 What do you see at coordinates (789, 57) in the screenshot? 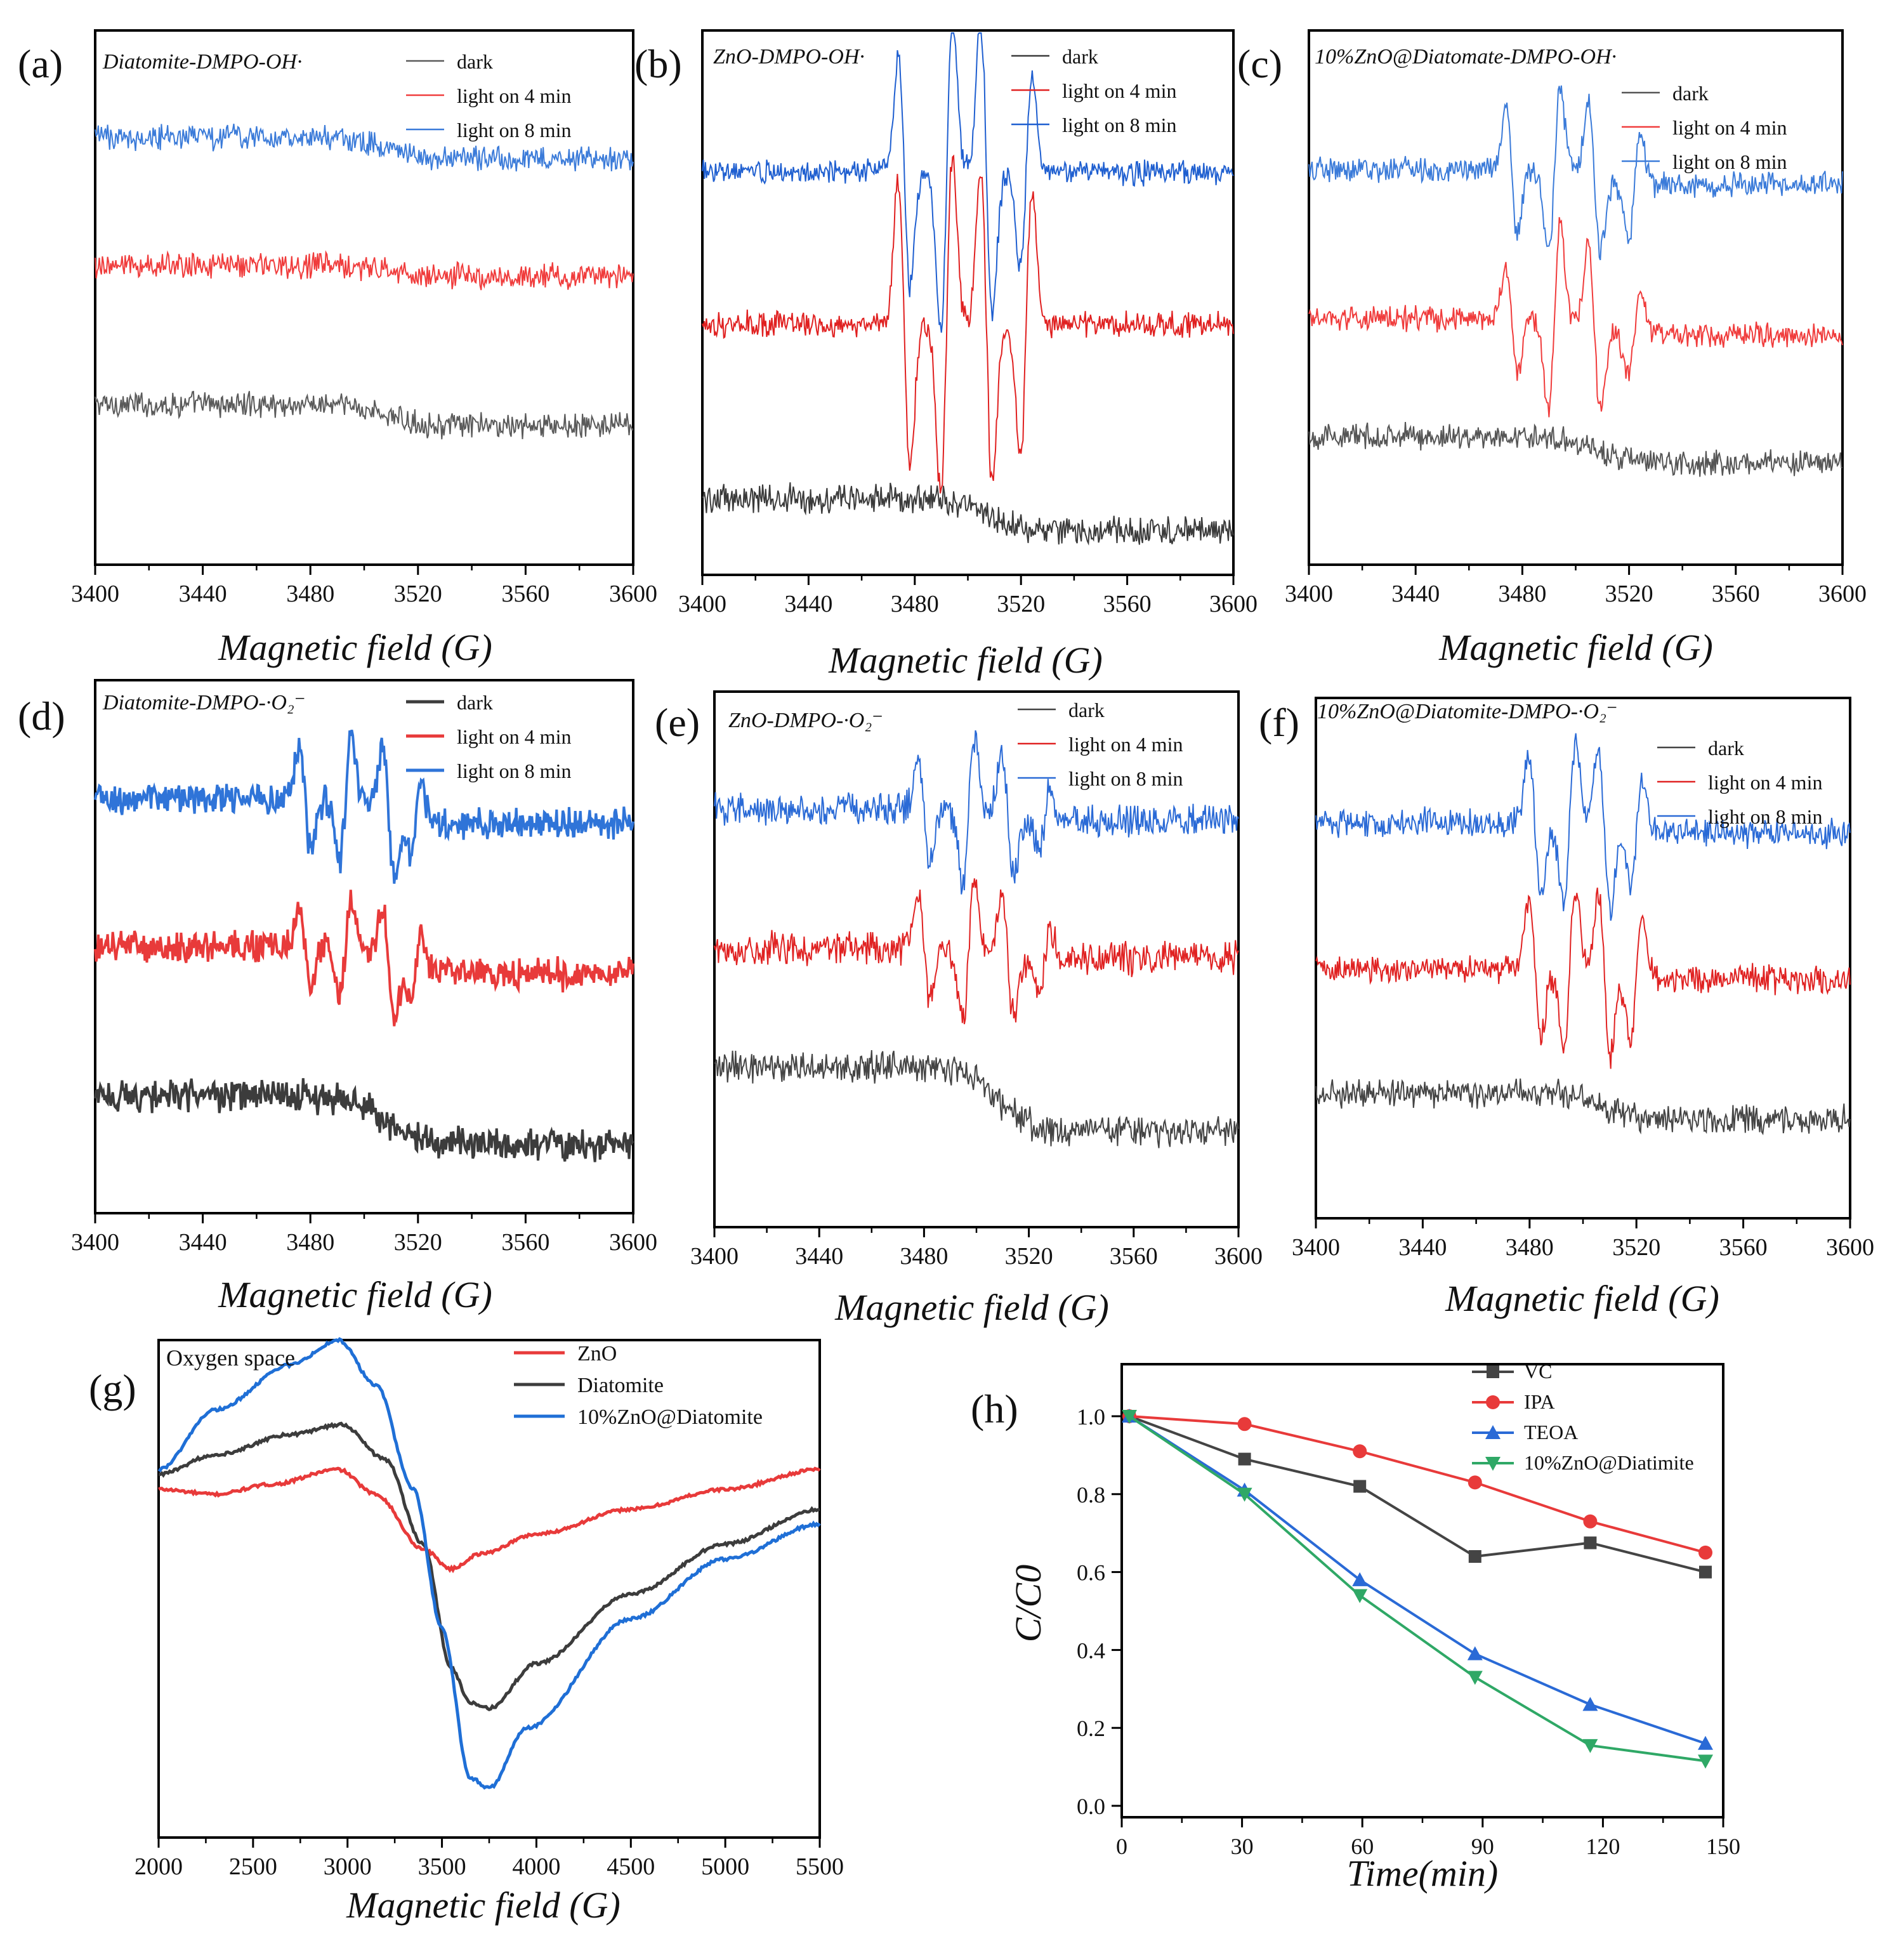
I see `panel-title: ZnO-DMPO-OH·` at bounding box center [789, 57].